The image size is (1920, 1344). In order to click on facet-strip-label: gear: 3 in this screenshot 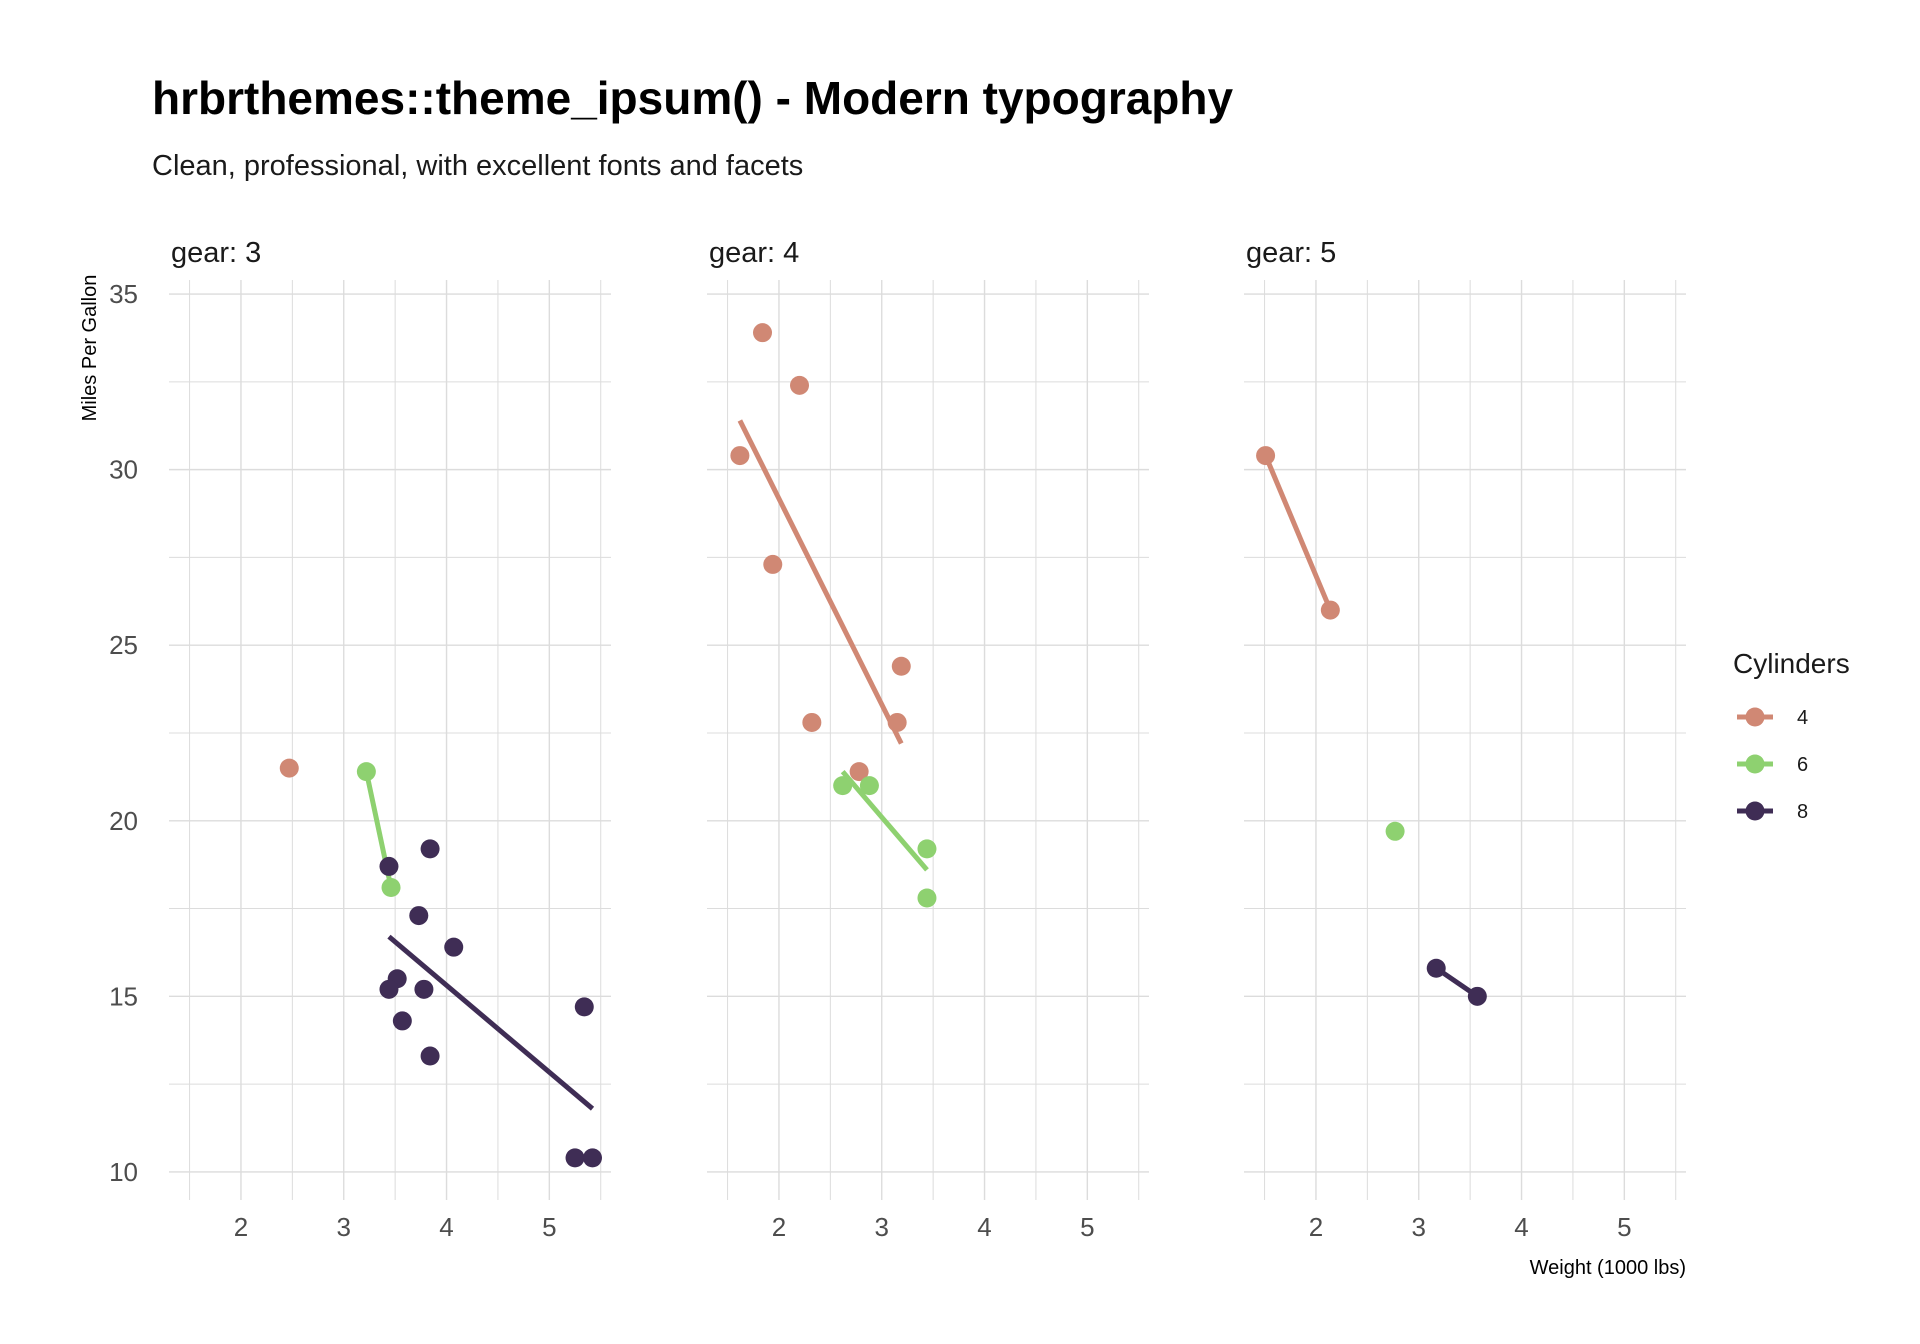, I will do `click(216, 253)`.